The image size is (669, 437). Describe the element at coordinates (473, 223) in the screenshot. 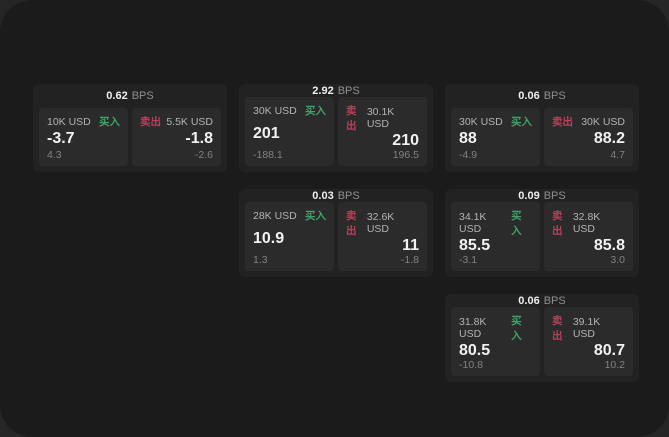

I see `buy-notional: 34.1K USD` at that location.